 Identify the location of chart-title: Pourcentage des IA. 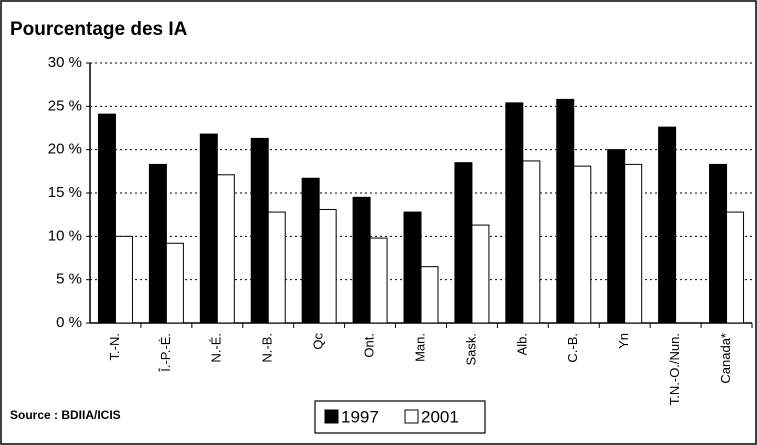
(99, 29).